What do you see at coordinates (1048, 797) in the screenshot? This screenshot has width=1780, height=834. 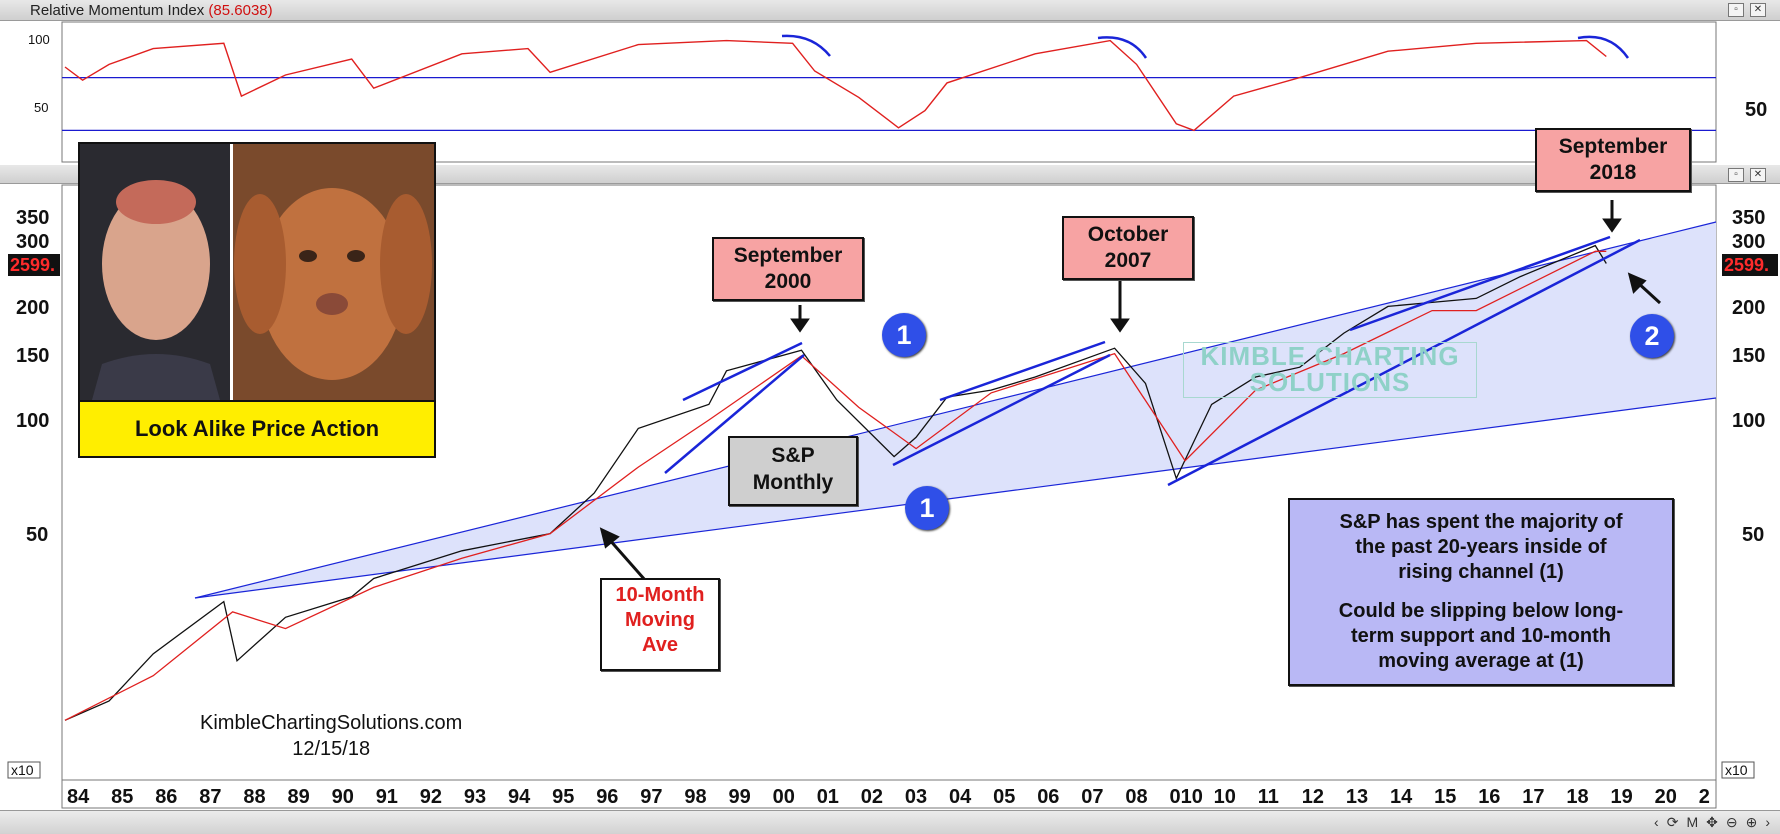 I see `x-tick-label: 06` at bounding box center [1048, 797].